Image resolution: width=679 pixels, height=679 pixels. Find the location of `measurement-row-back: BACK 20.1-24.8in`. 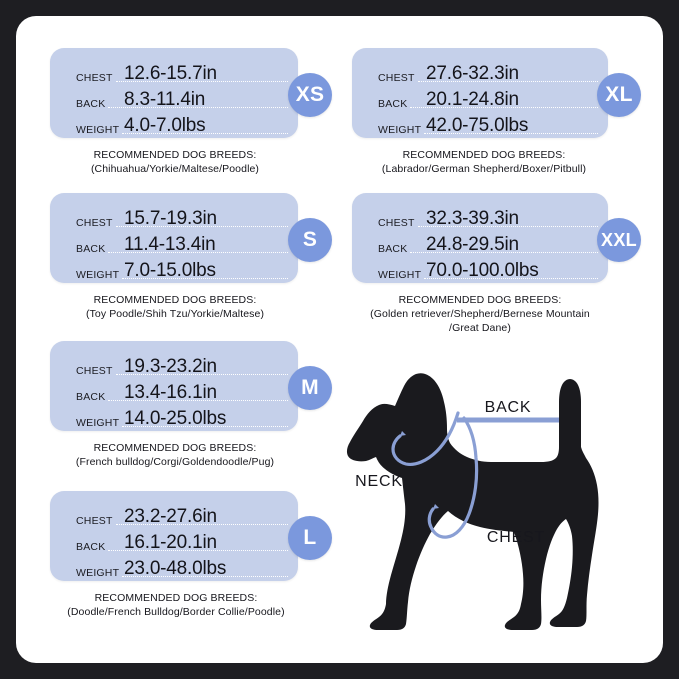

measurement-row-back: BACK 20.1-24.8in is located at coordinates (488, 99).